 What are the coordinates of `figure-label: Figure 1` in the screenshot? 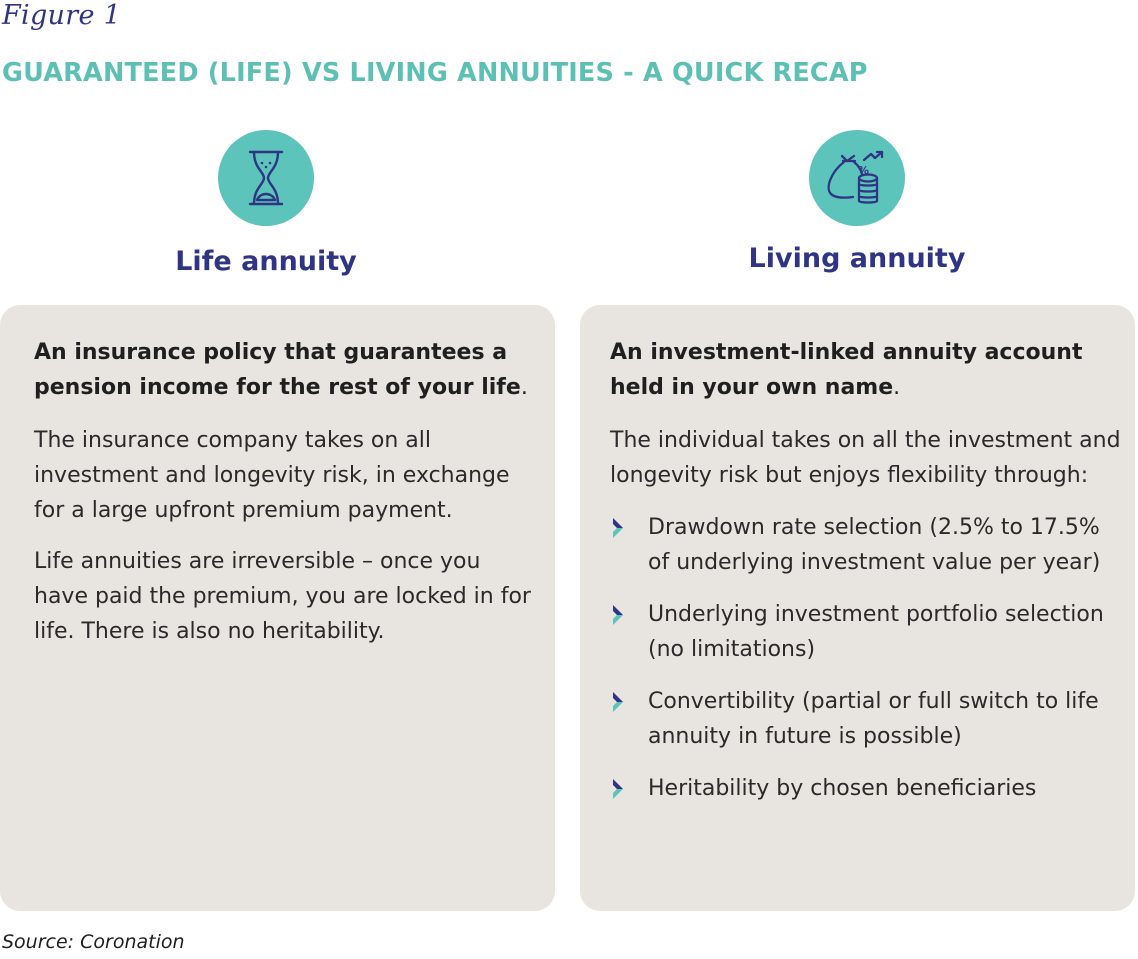 It's located at (62, 15).